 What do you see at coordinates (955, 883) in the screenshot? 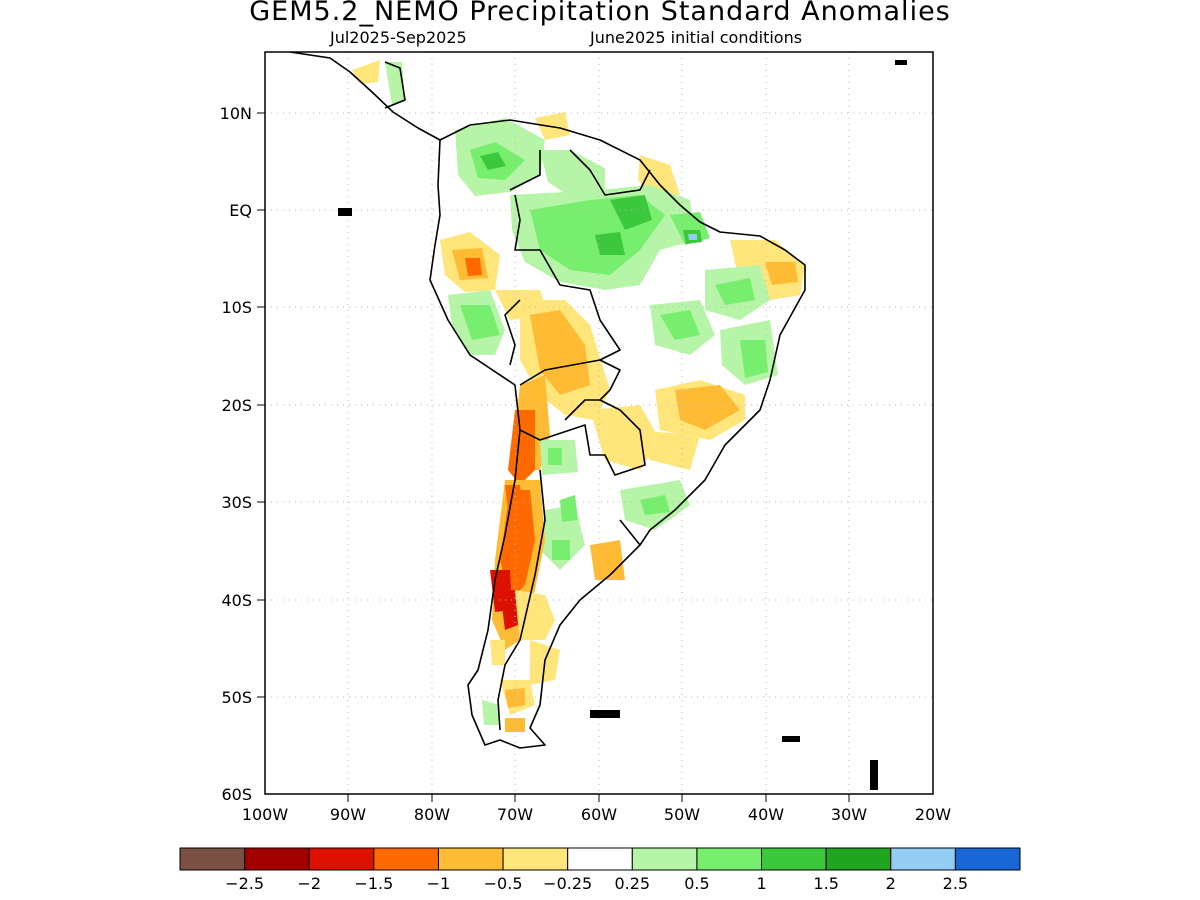
I see `colorbar-tick-label: 2.5` at bounding box center [955, 883].